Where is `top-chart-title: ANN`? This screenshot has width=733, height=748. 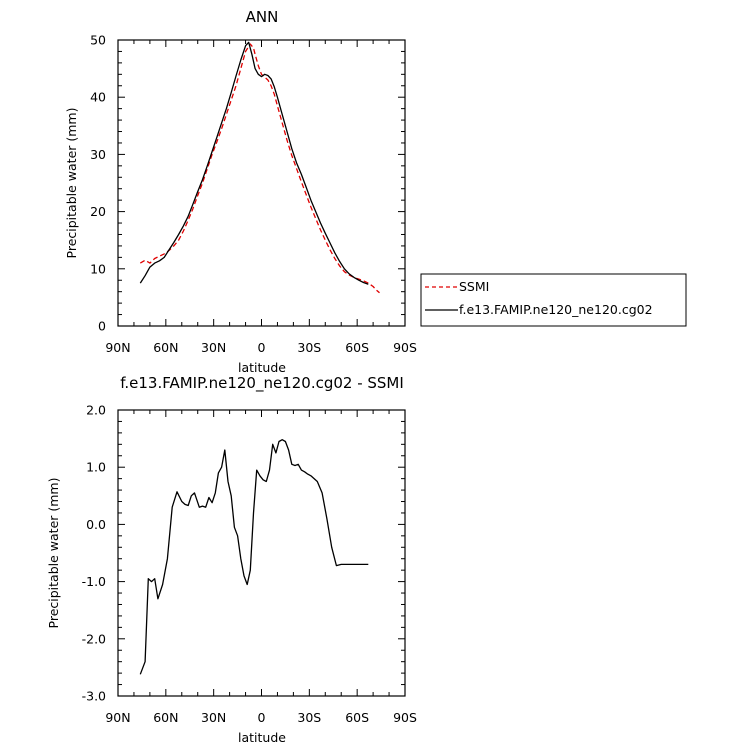 top-chart-title: ANN is located at coordinates (262, 17).